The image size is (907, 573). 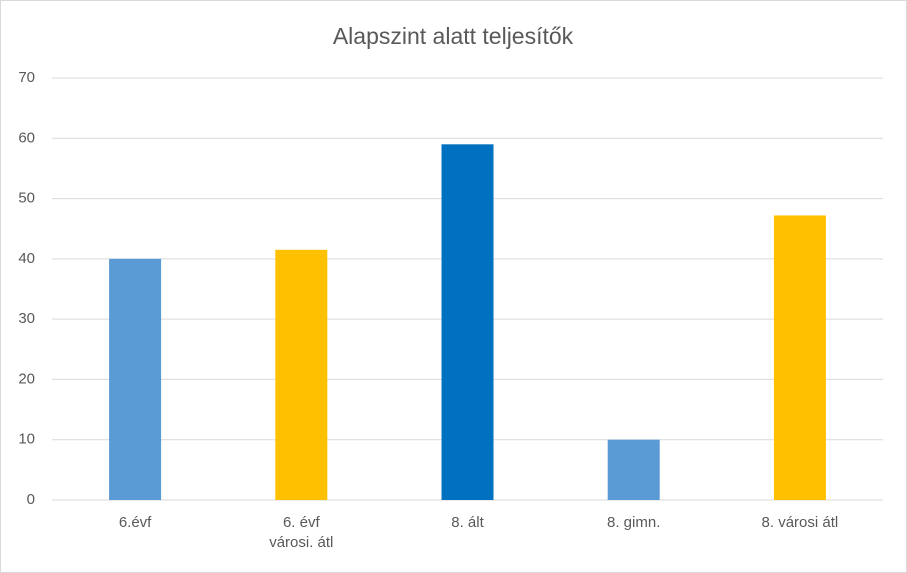 I want to click on y-tick-label: 40, so click(x=26, y=258).